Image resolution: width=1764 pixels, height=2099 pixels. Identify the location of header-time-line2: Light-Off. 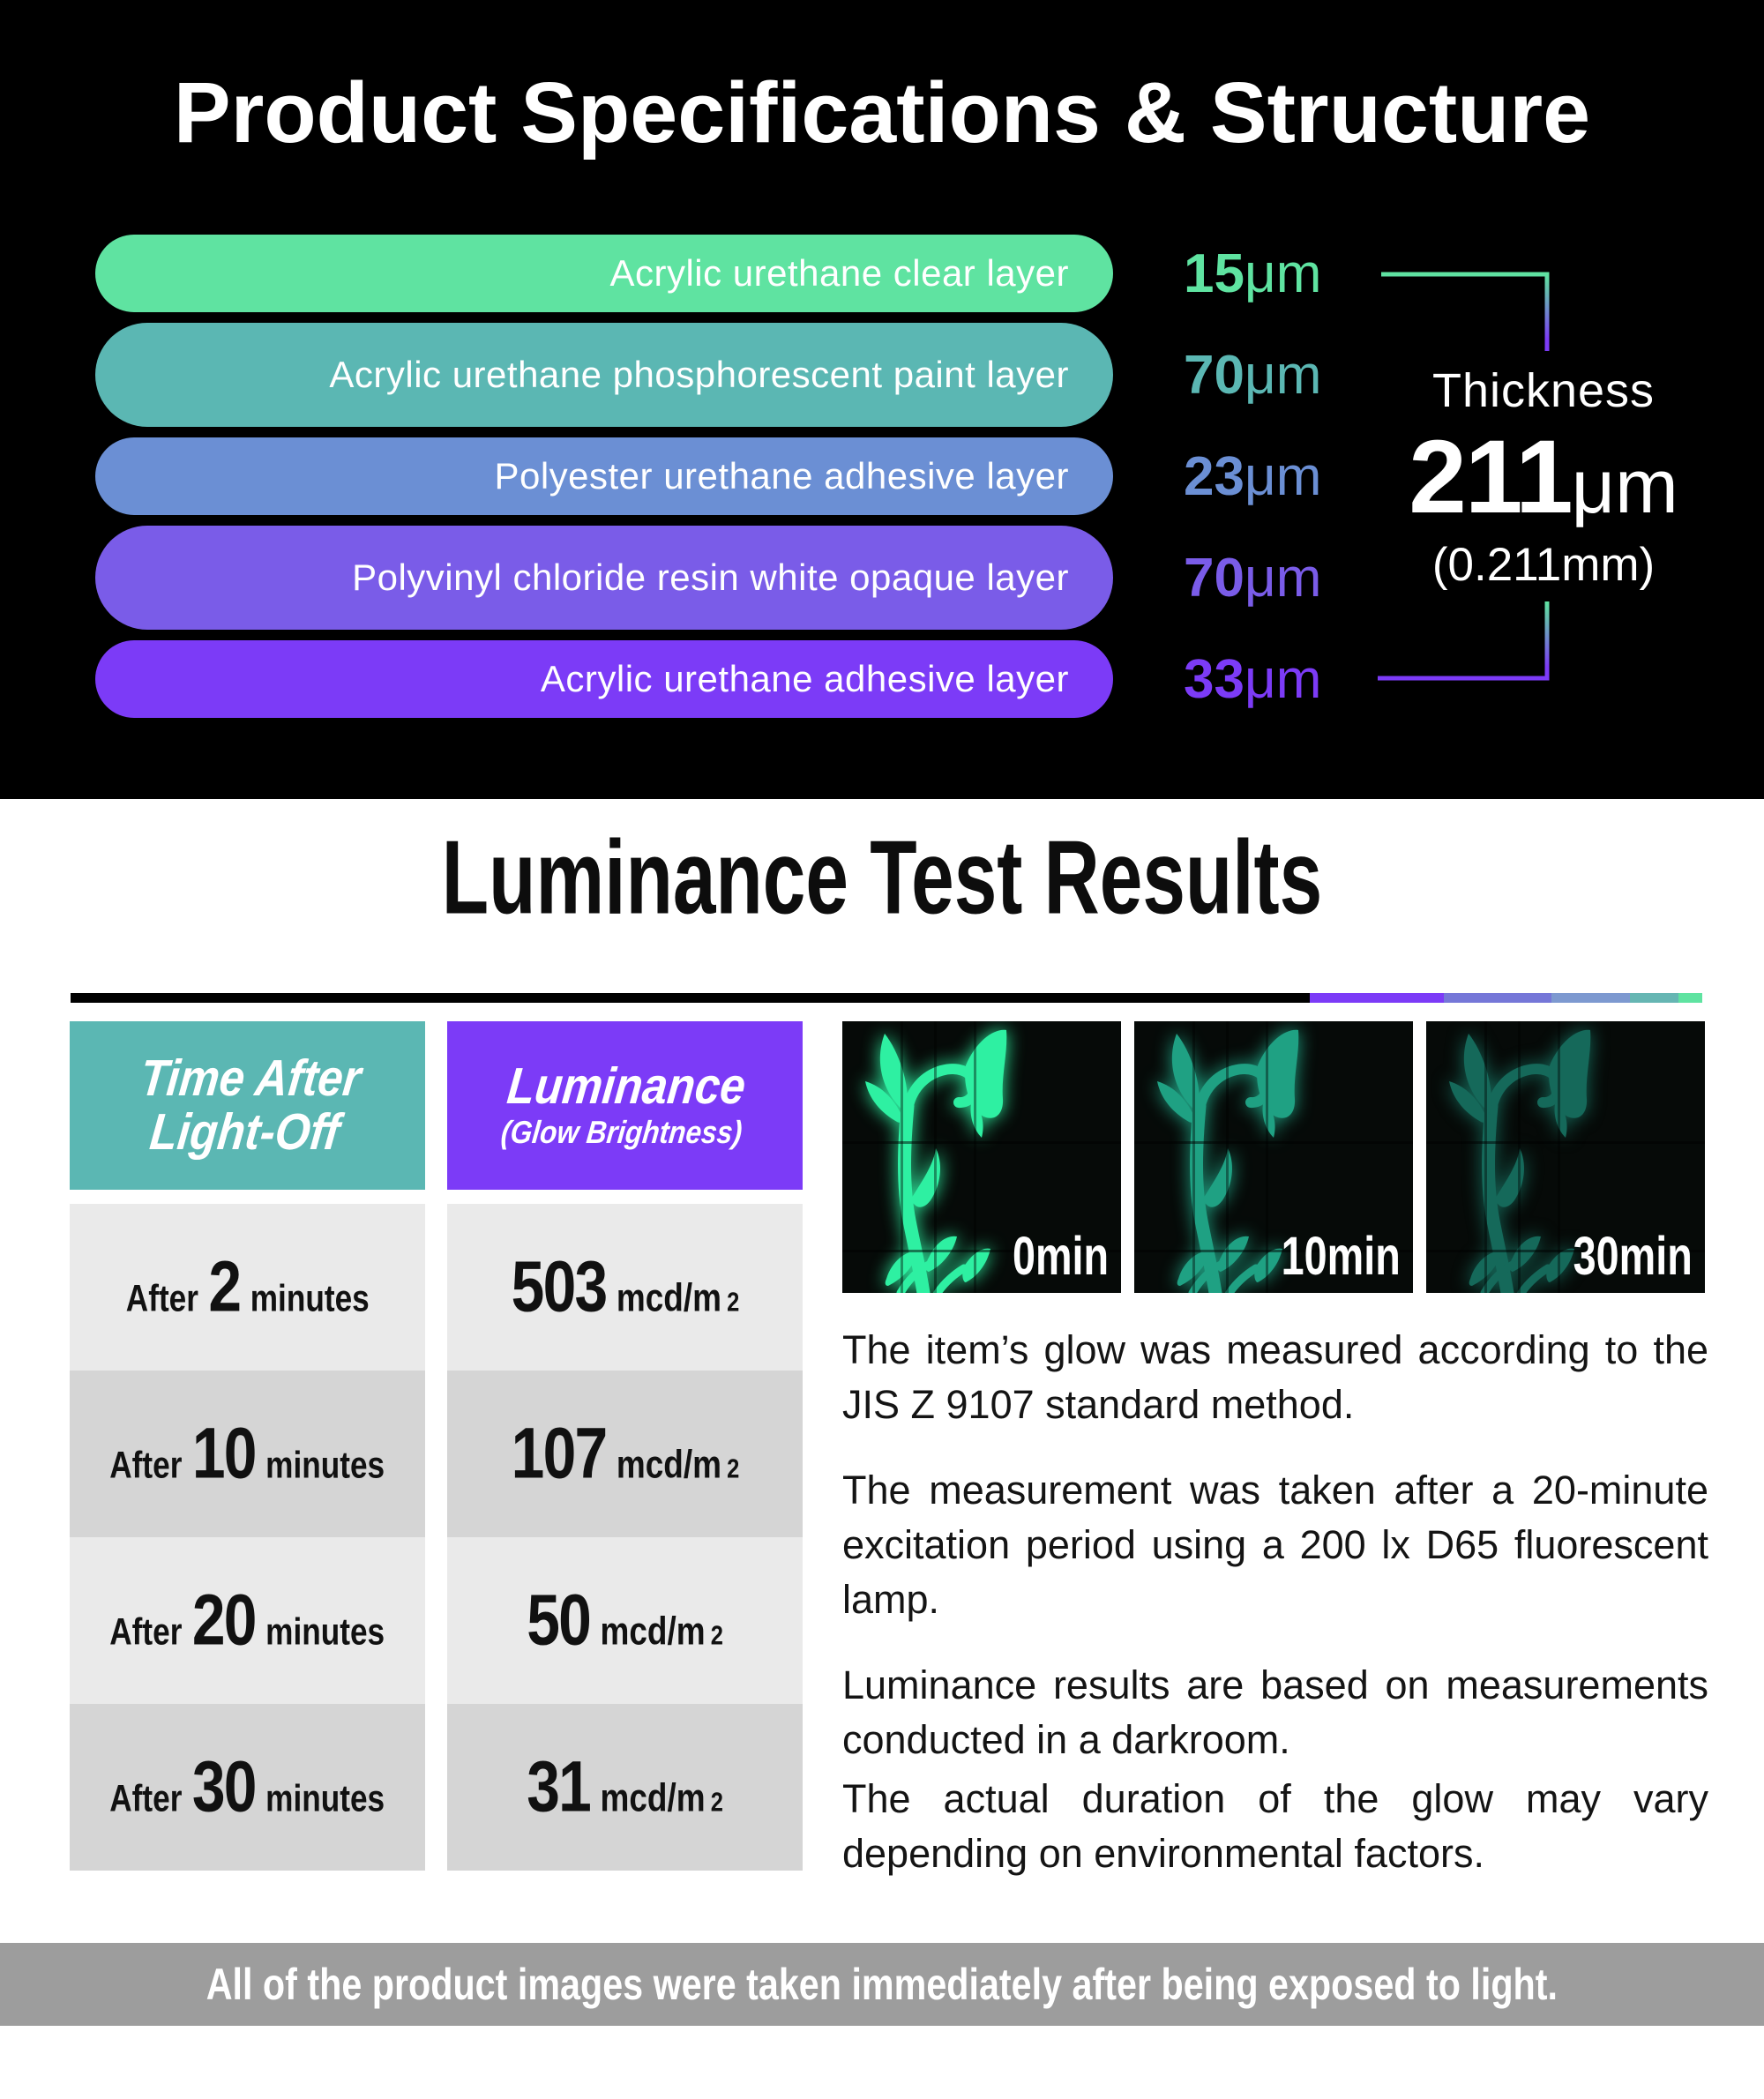
(244, 1132).